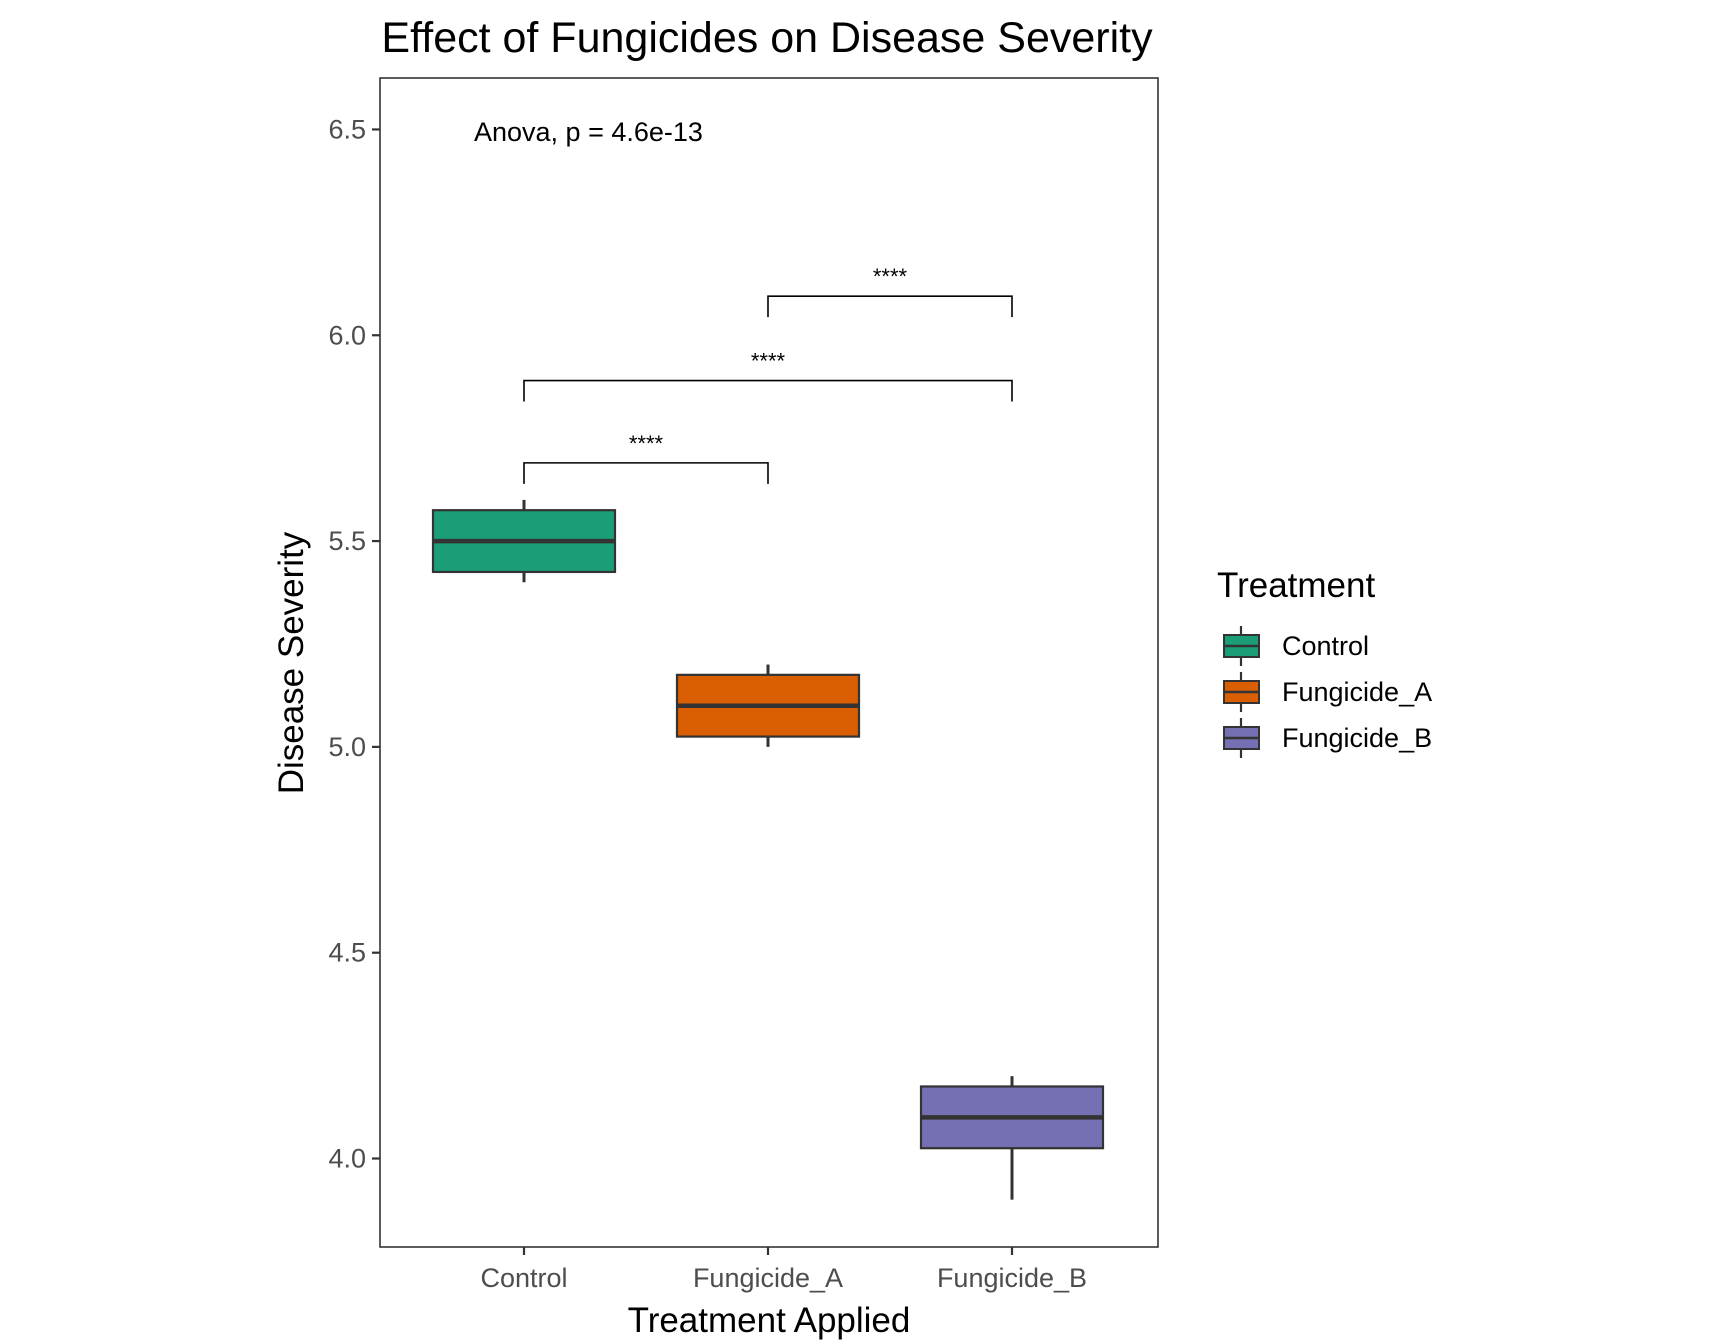 This screenshot has width=1728, height=1344. Describe the element at coordinates (588, 132) in the screenshot. I see `anova-annotation: Anova, p = 4.6e-13` at that location.